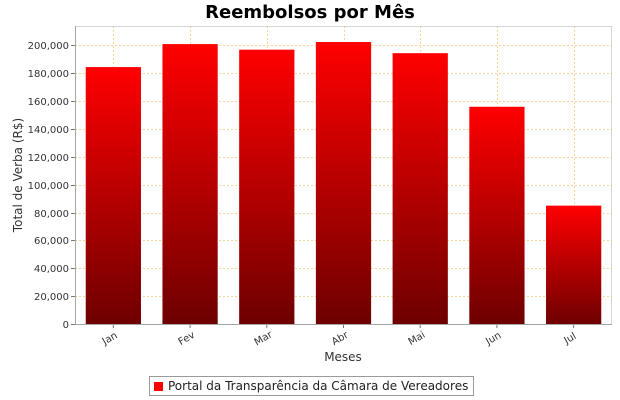 Image resolution: width=620 pixels, height=400 pixels. I want to click on legend-swatch, so click(158, 386).